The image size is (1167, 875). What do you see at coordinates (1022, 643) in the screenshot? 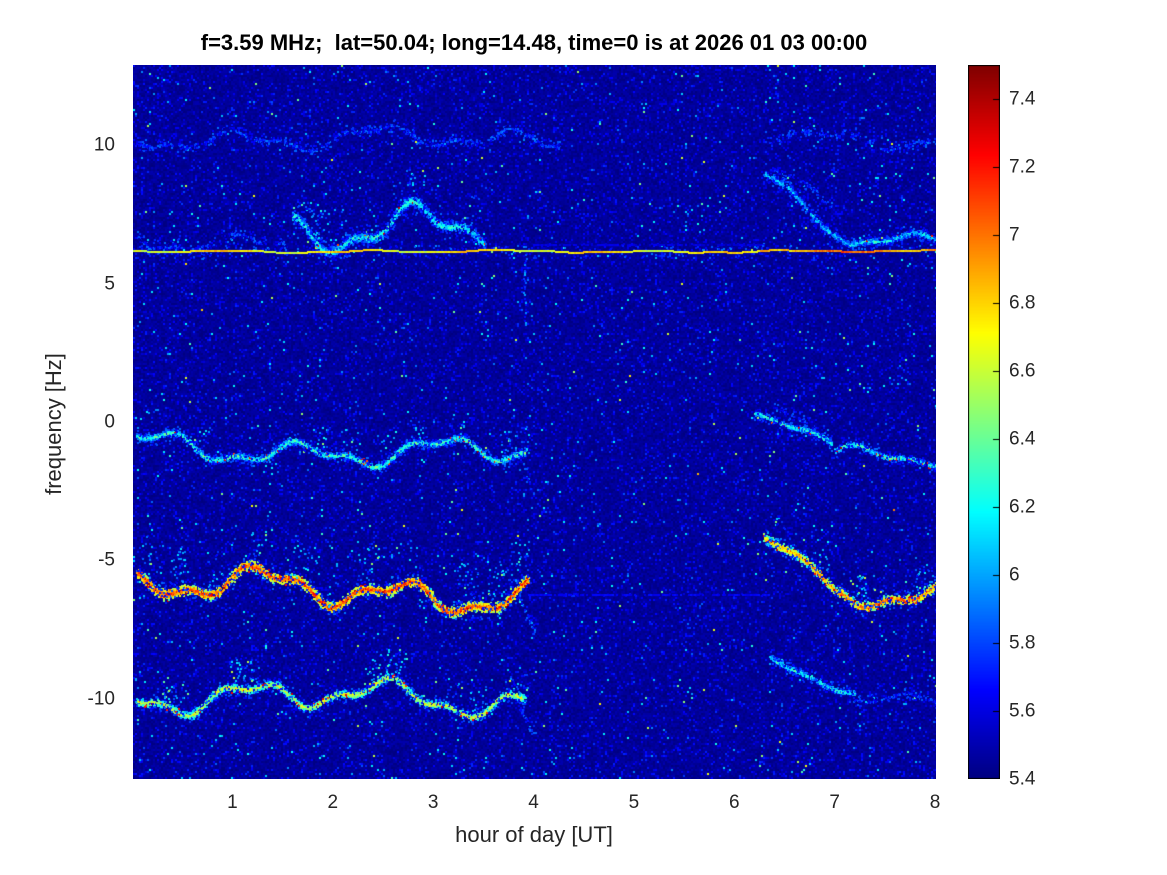
I see `colorbar-tick-label: 5.8` at bounding box center [1022, 643].